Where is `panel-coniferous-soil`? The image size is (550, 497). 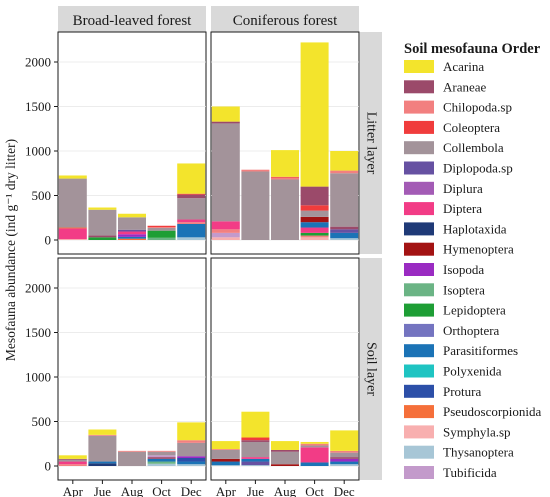 panel-coniferous-soil is located at coordinates (285, 369).